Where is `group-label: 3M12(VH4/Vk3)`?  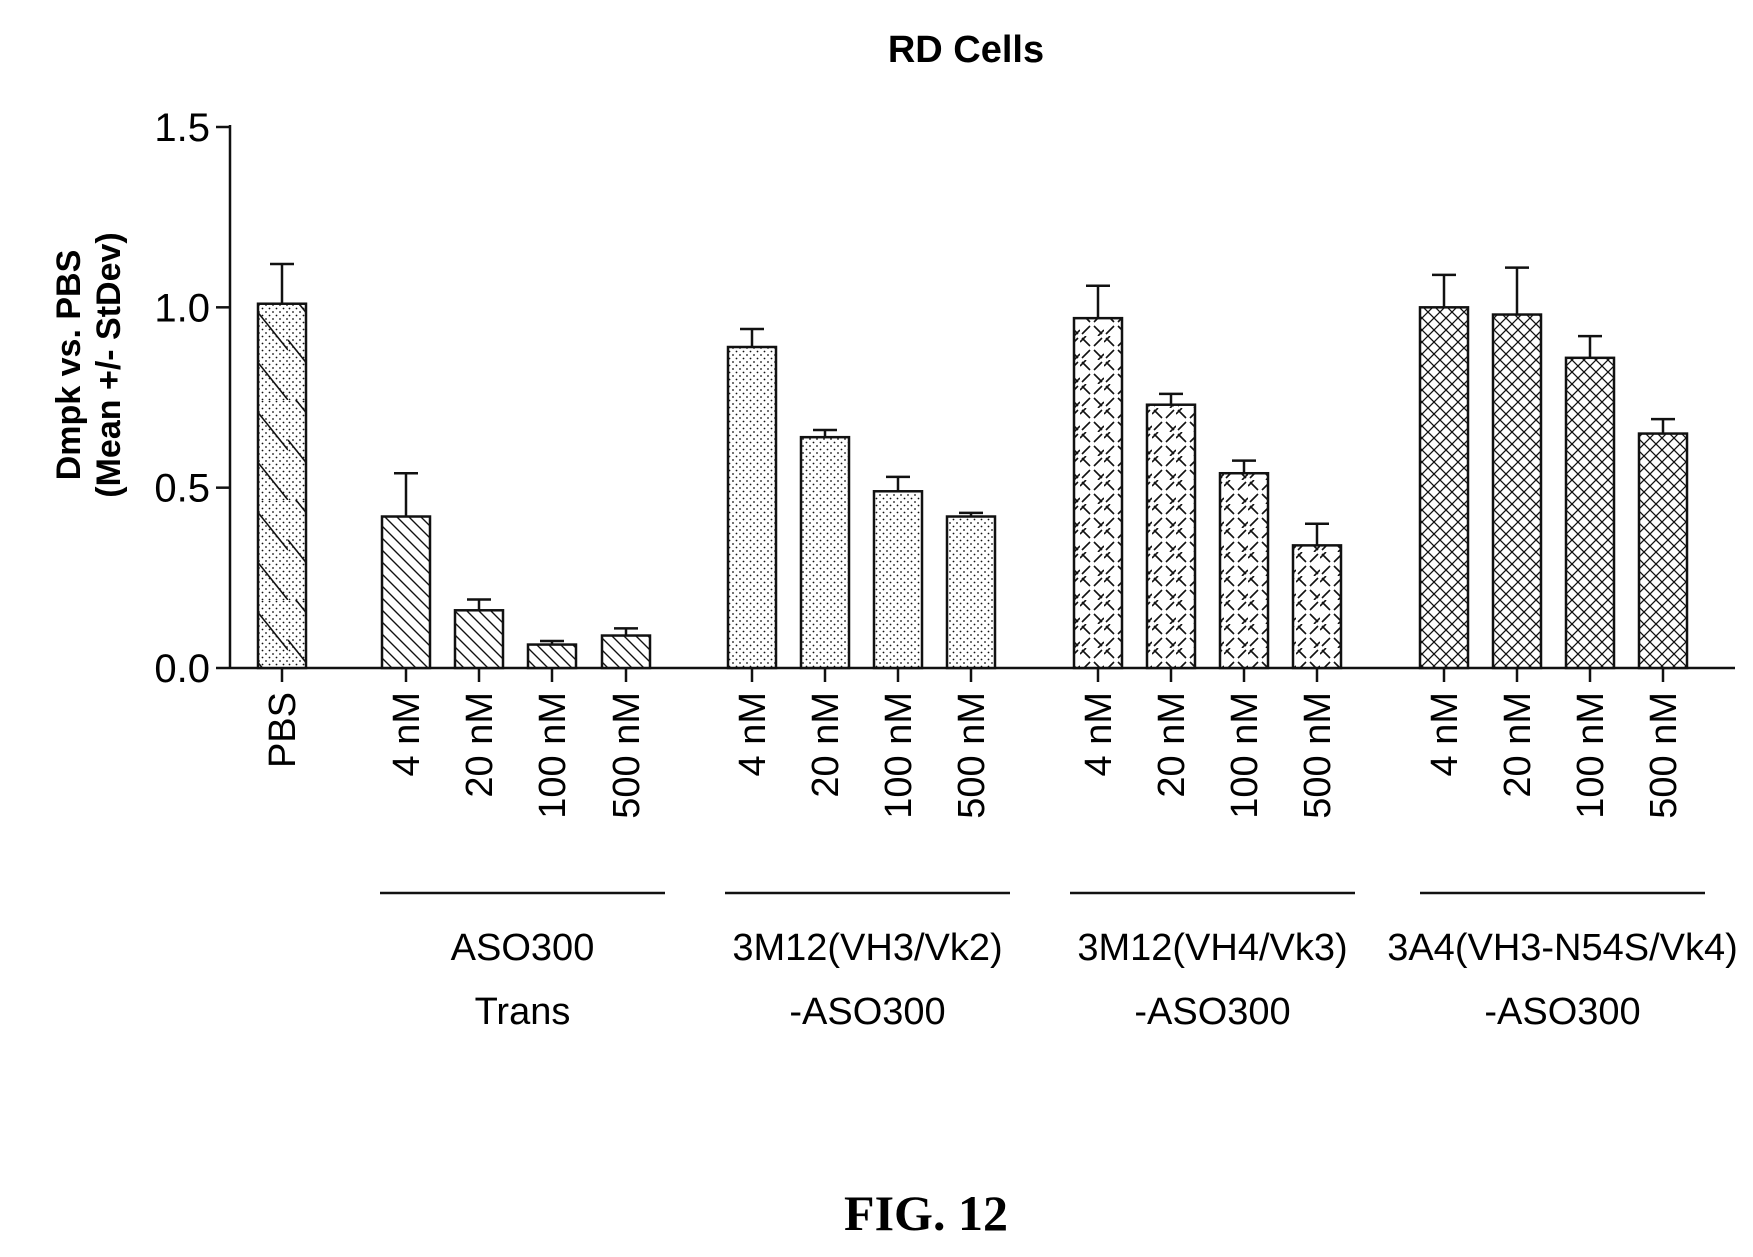 group-label: 3M12(VH4/Vk3) is located at coordinates (1212, 948).